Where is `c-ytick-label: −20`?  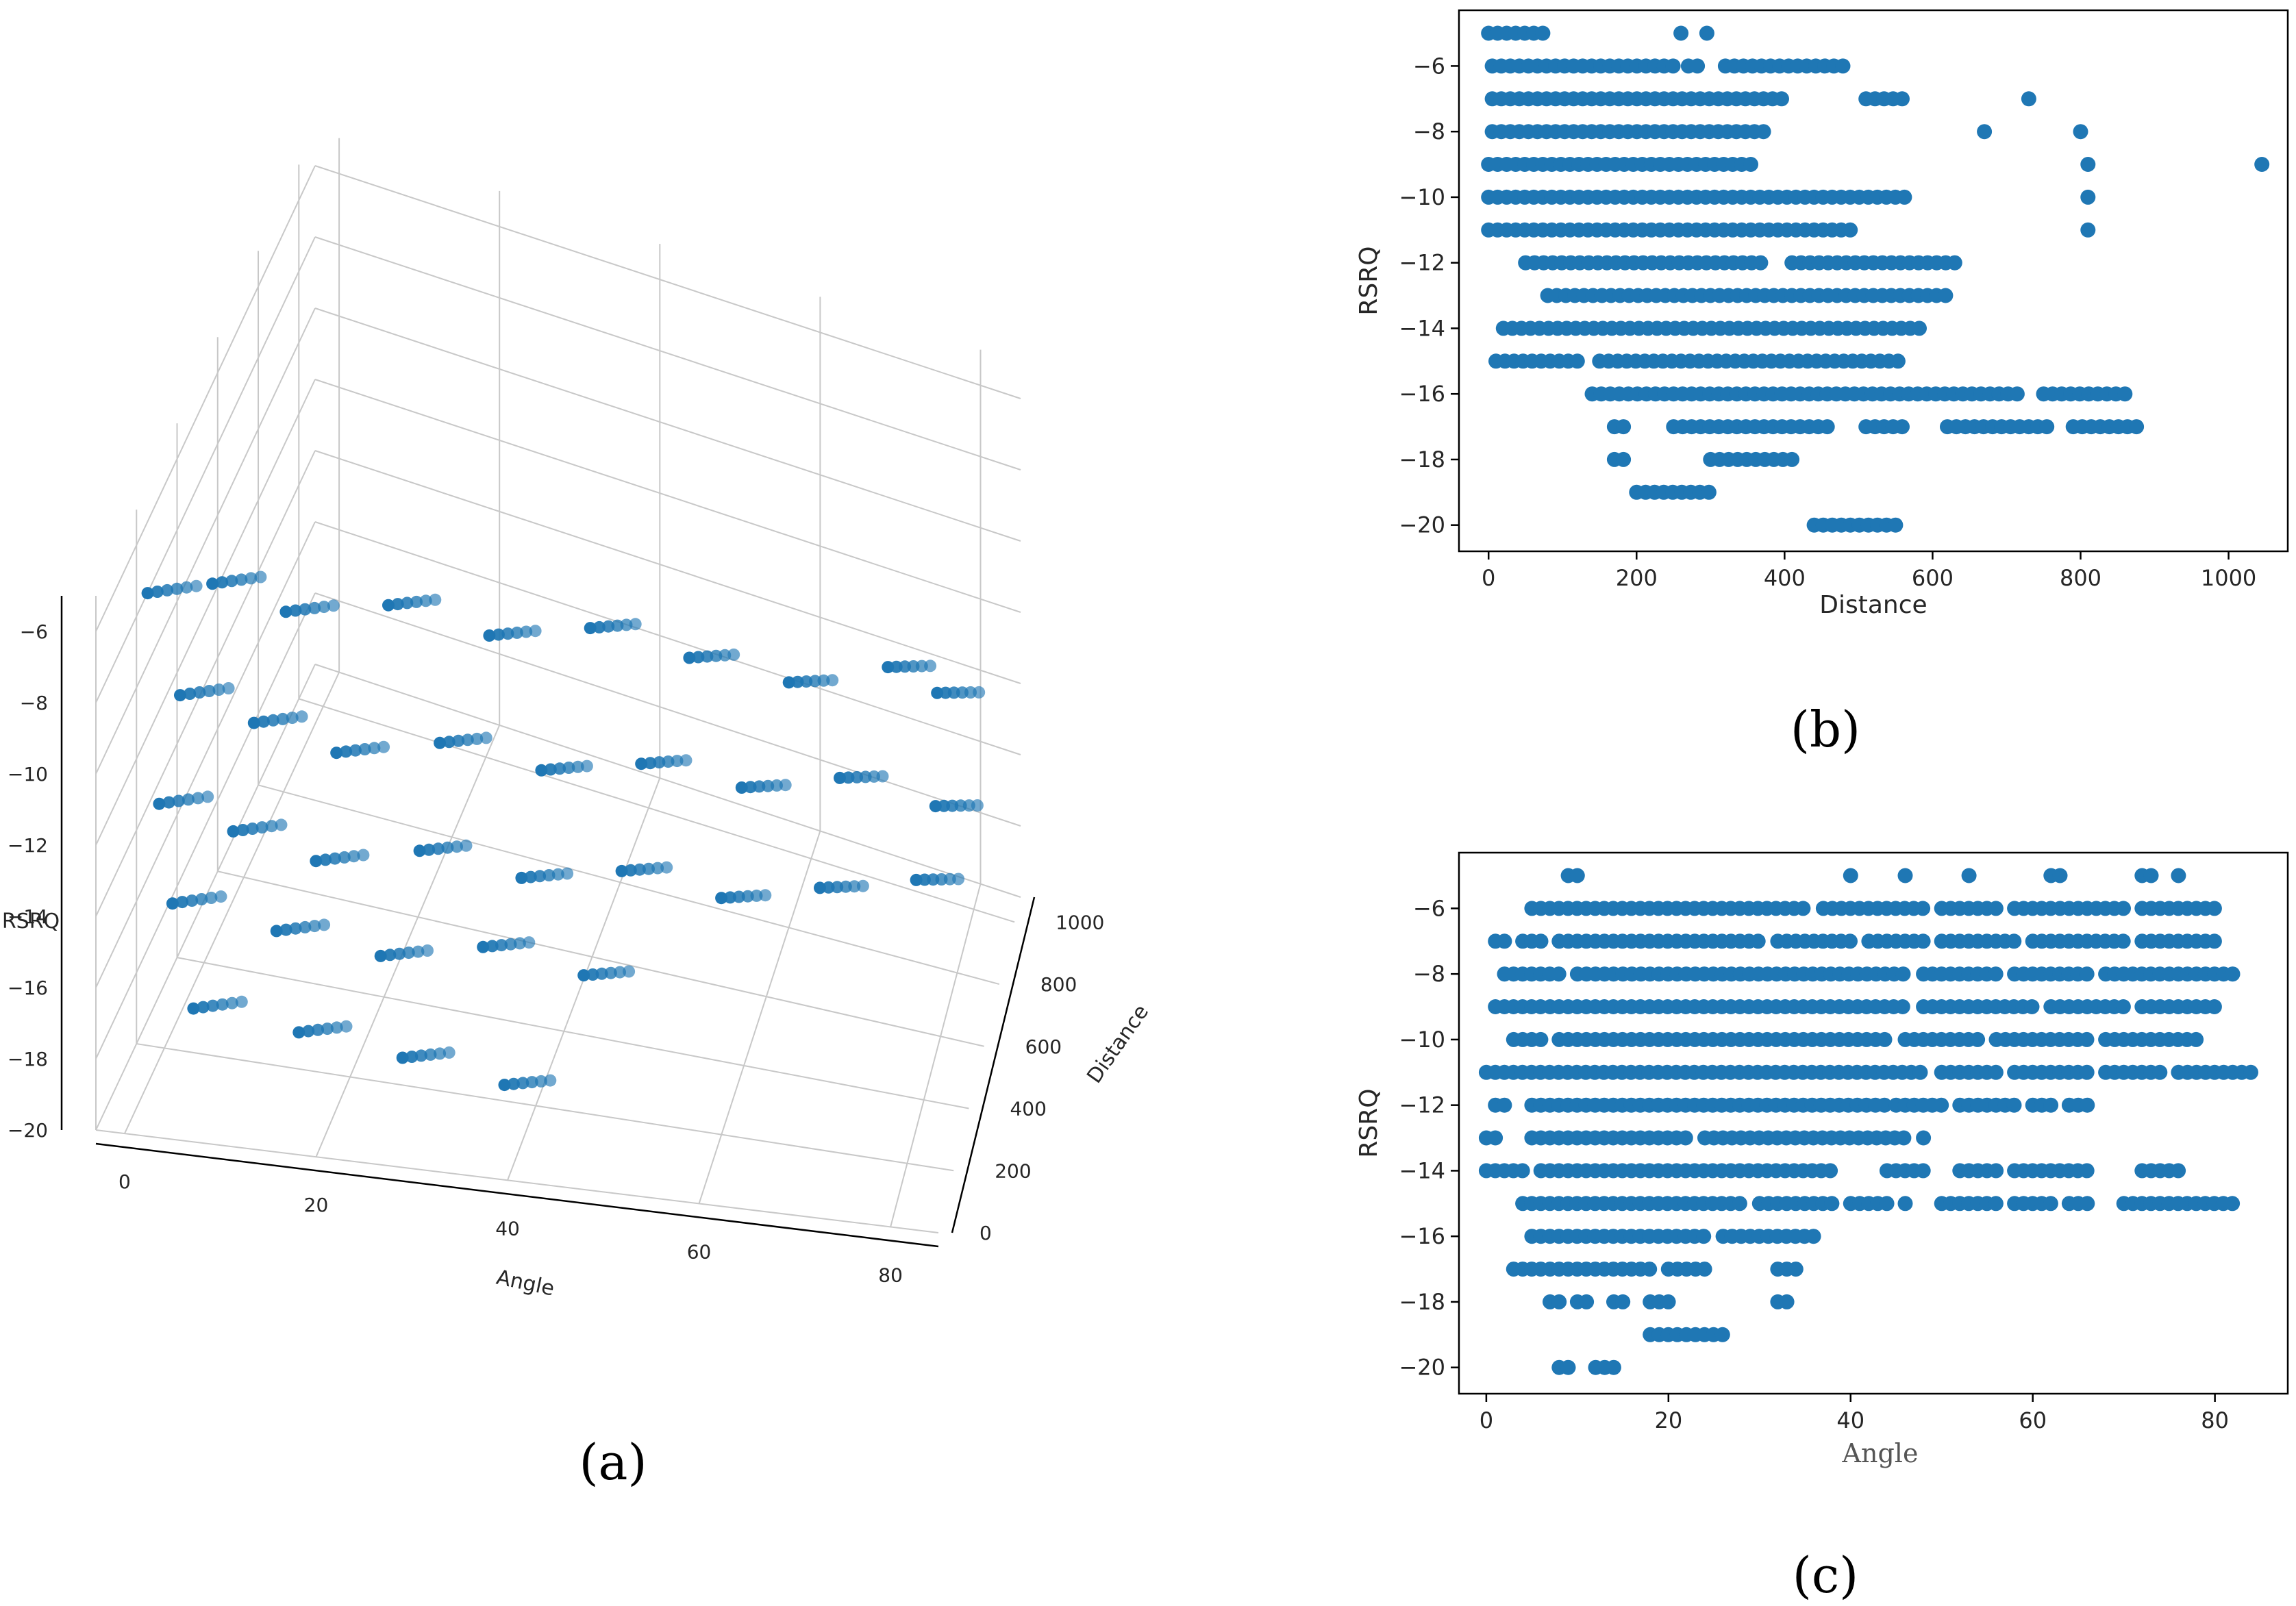 c-ytick-label: −20 is located at coordinates (1422, 1368).